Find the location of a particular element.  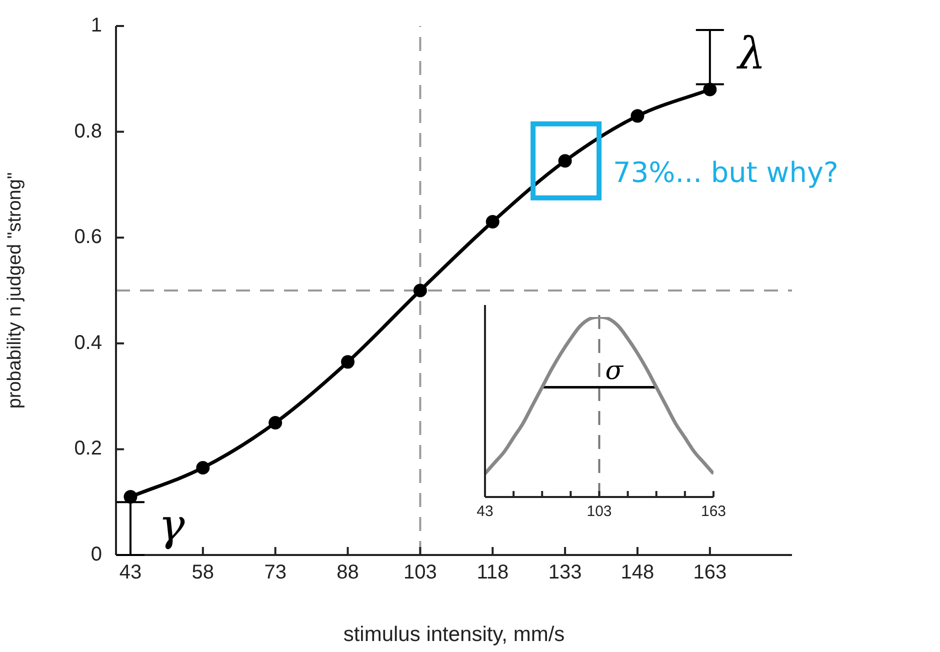

annotation: λ is located at coordinates (751, 54).